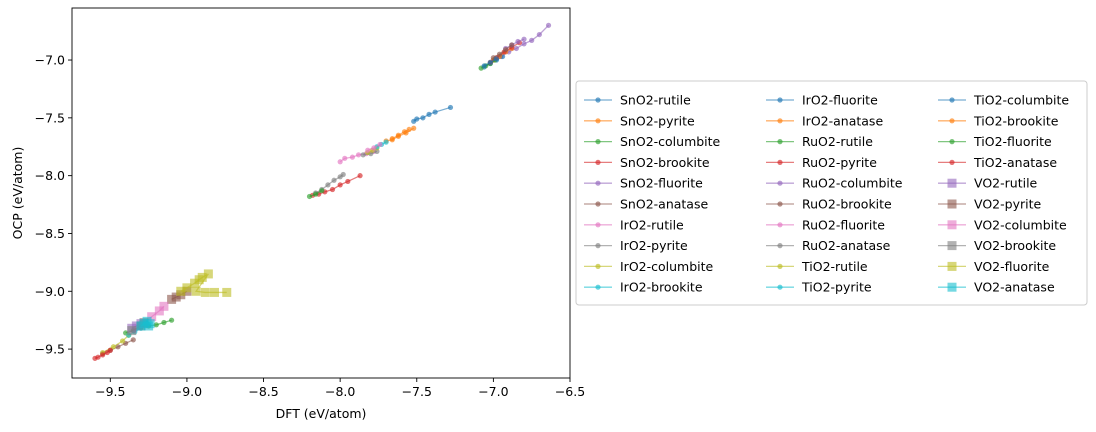  Describe the element at coordinates (263, 391) in the screenshot. I see `x-tick-label: −8.5` at that location.